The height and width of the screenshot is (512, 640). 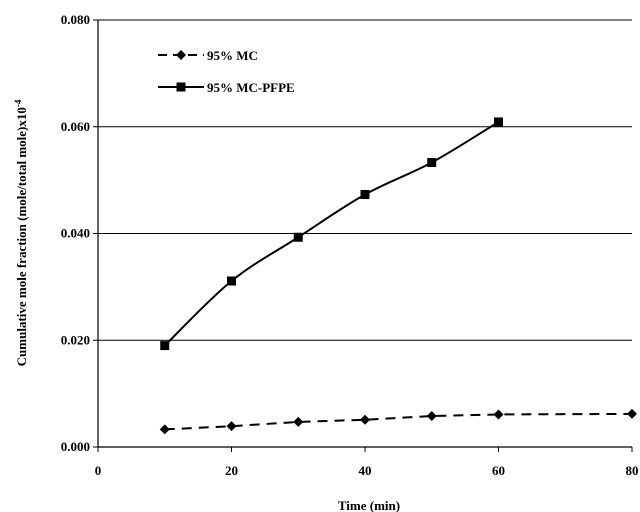 I want to click on legend-item-95-mc: 95% MC, so click(x=208, y=55).